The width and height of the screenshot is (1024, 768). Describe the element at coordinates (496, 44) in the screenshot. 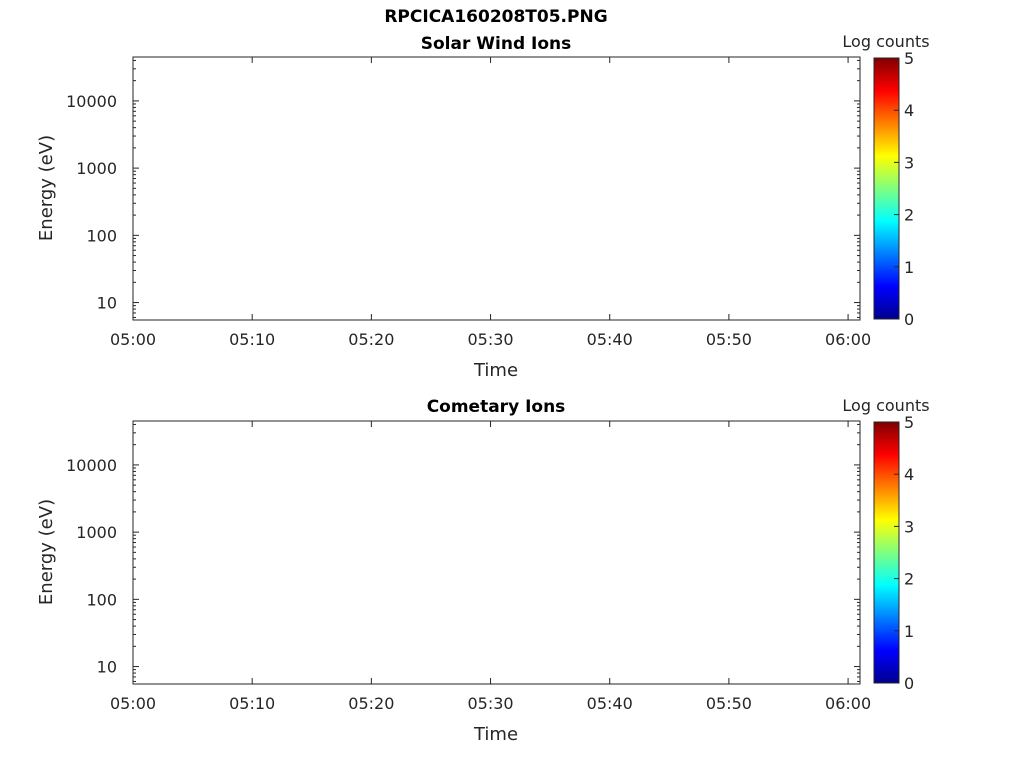

I see `panel-title: Solar Wind Ions` at that location.